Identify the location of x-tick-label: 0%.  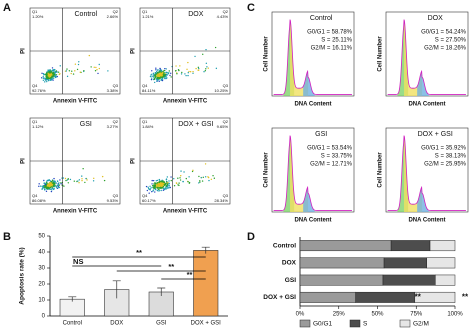
(300, 315).